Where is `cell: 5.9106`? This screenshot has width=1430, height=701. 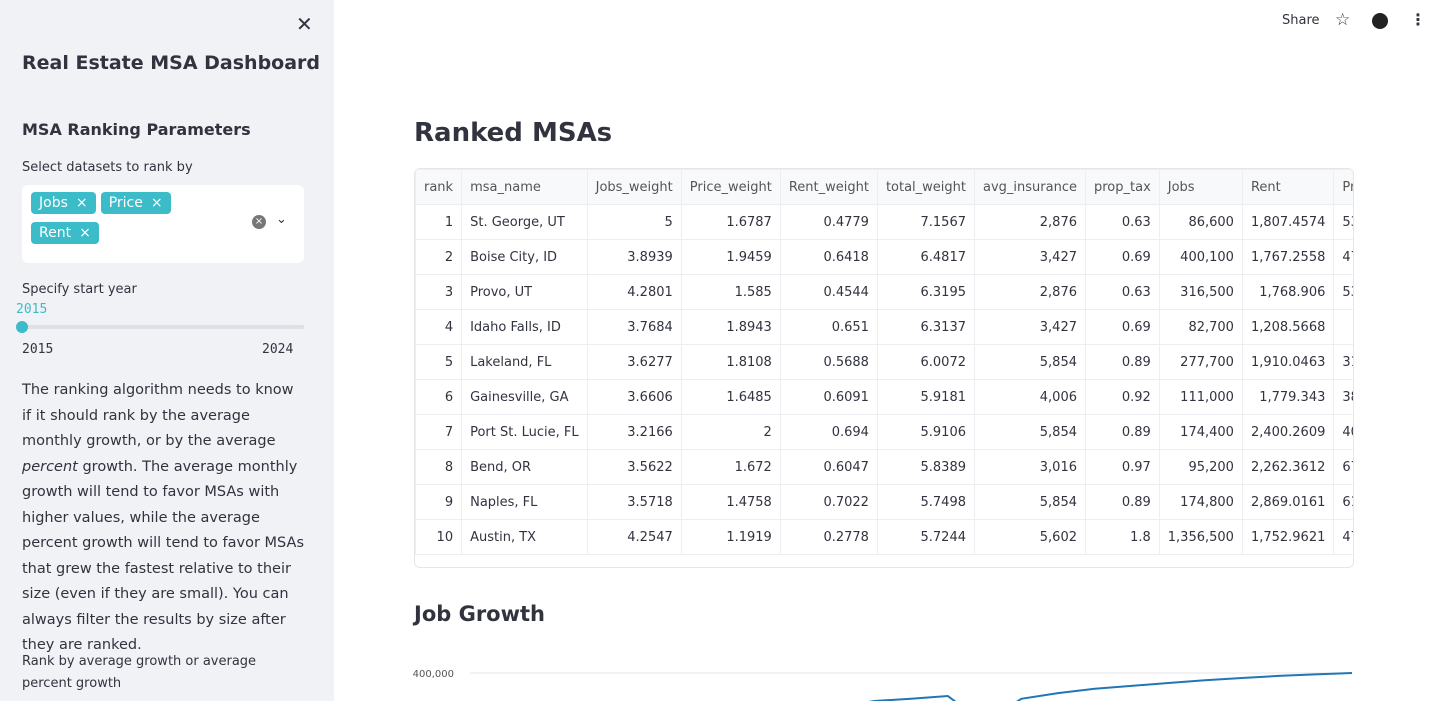
cell: 5.9106 is located at coordinates (926, 432).